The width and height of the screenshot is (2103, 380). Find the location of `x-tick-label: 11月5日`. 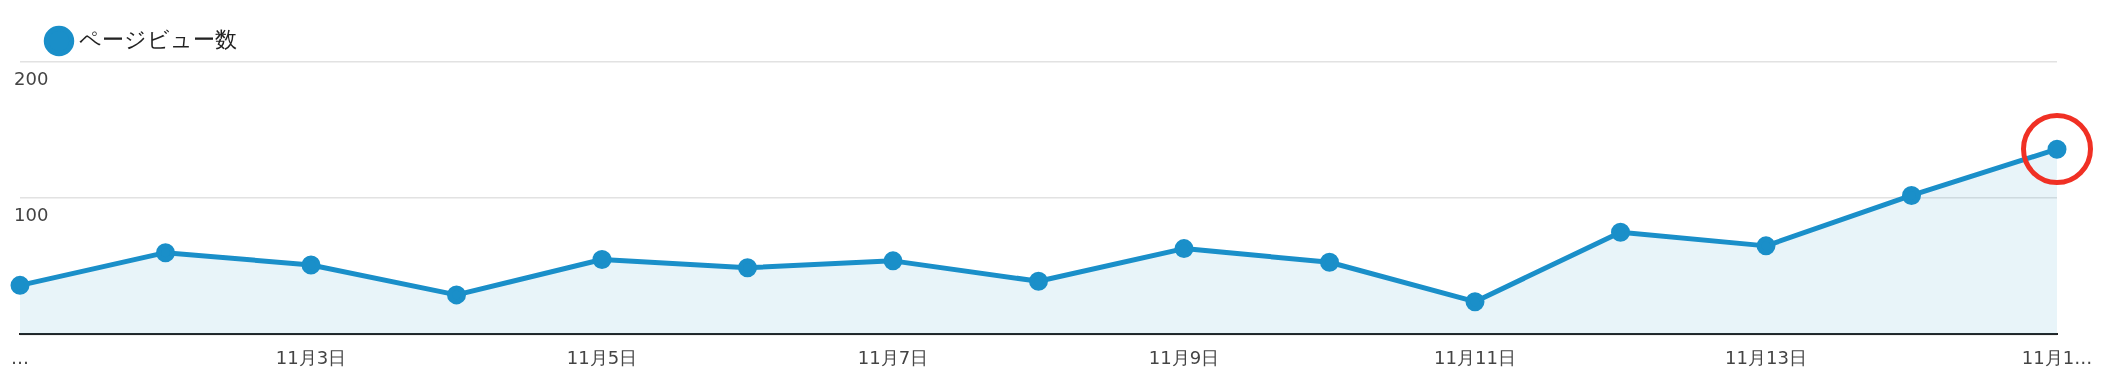

x-tick-label: 11月5日 is located at coordinates (602, 357).